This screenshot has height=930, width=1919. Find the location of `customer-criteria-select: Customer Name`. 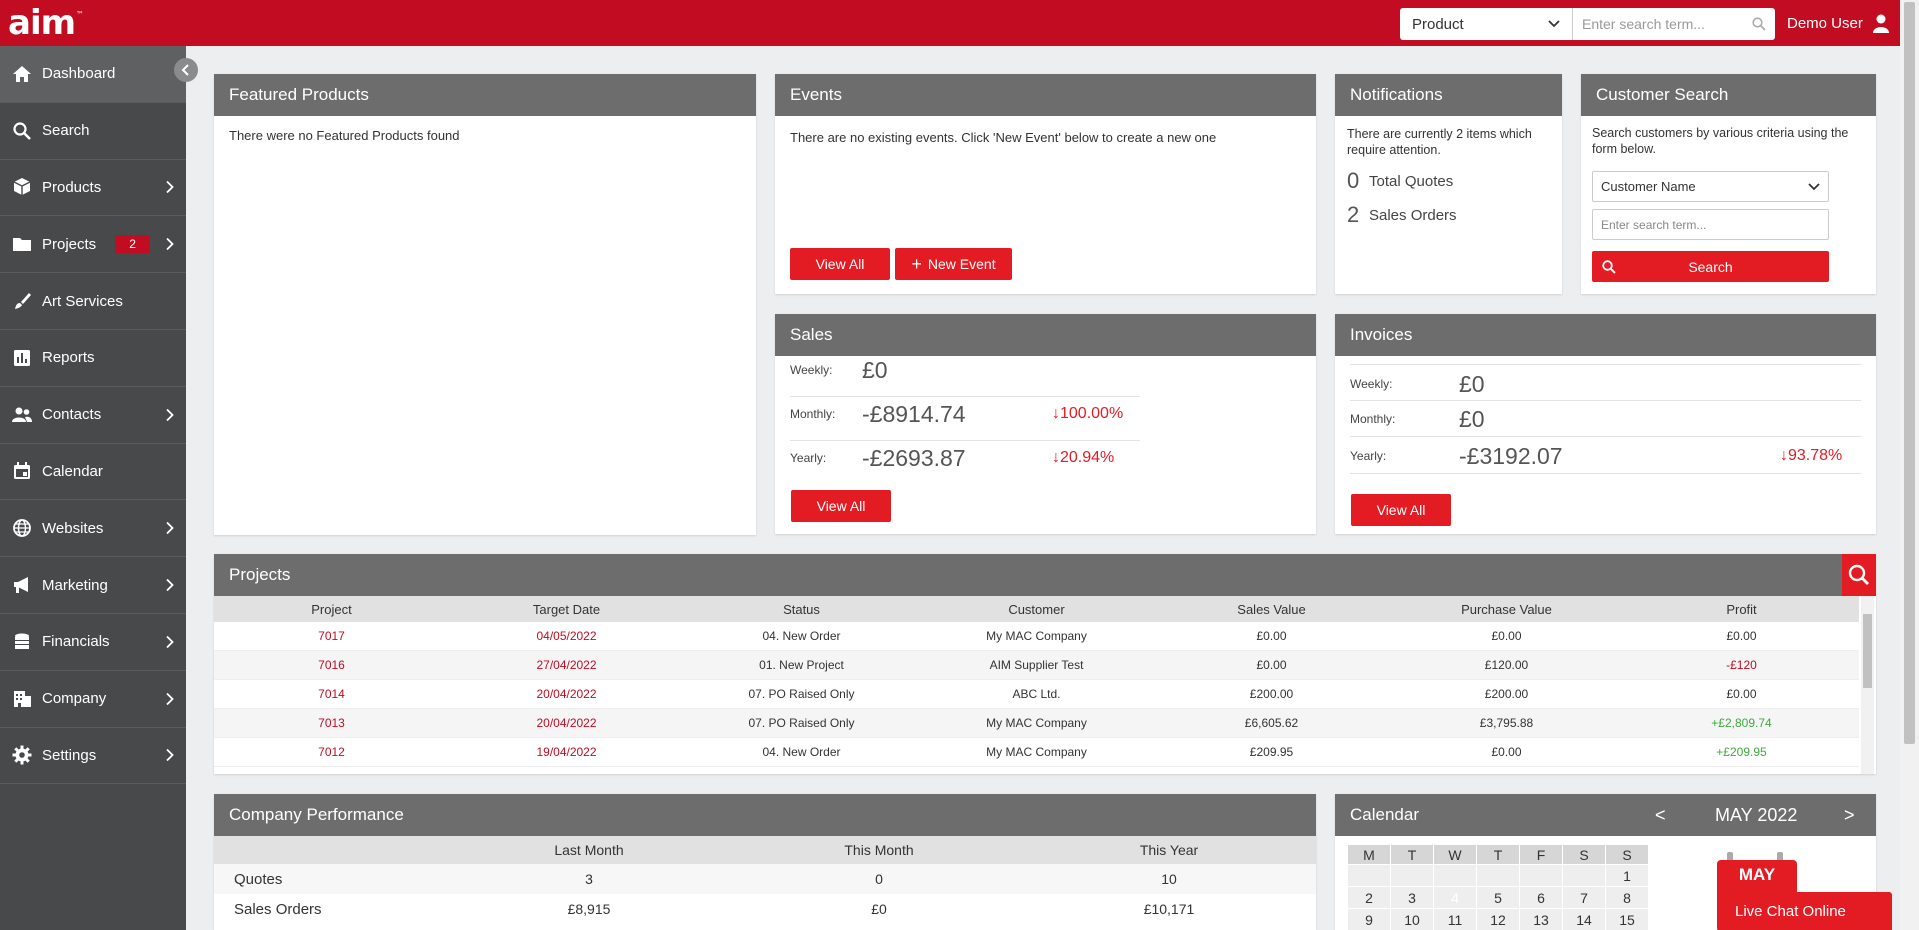

customer-criteria-select: Customer Name is located at coordinates (1710, 186).